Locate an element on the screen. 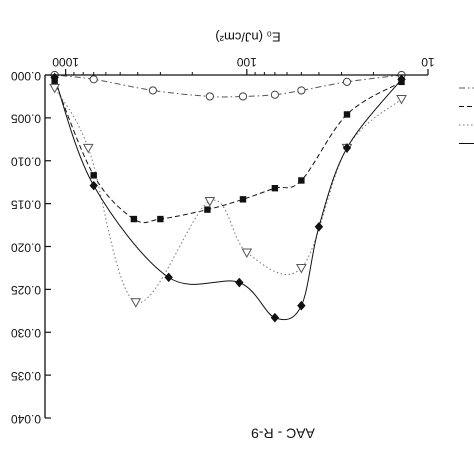  y-tick-label-group: 0.030 is located at coordinates (26, 333).